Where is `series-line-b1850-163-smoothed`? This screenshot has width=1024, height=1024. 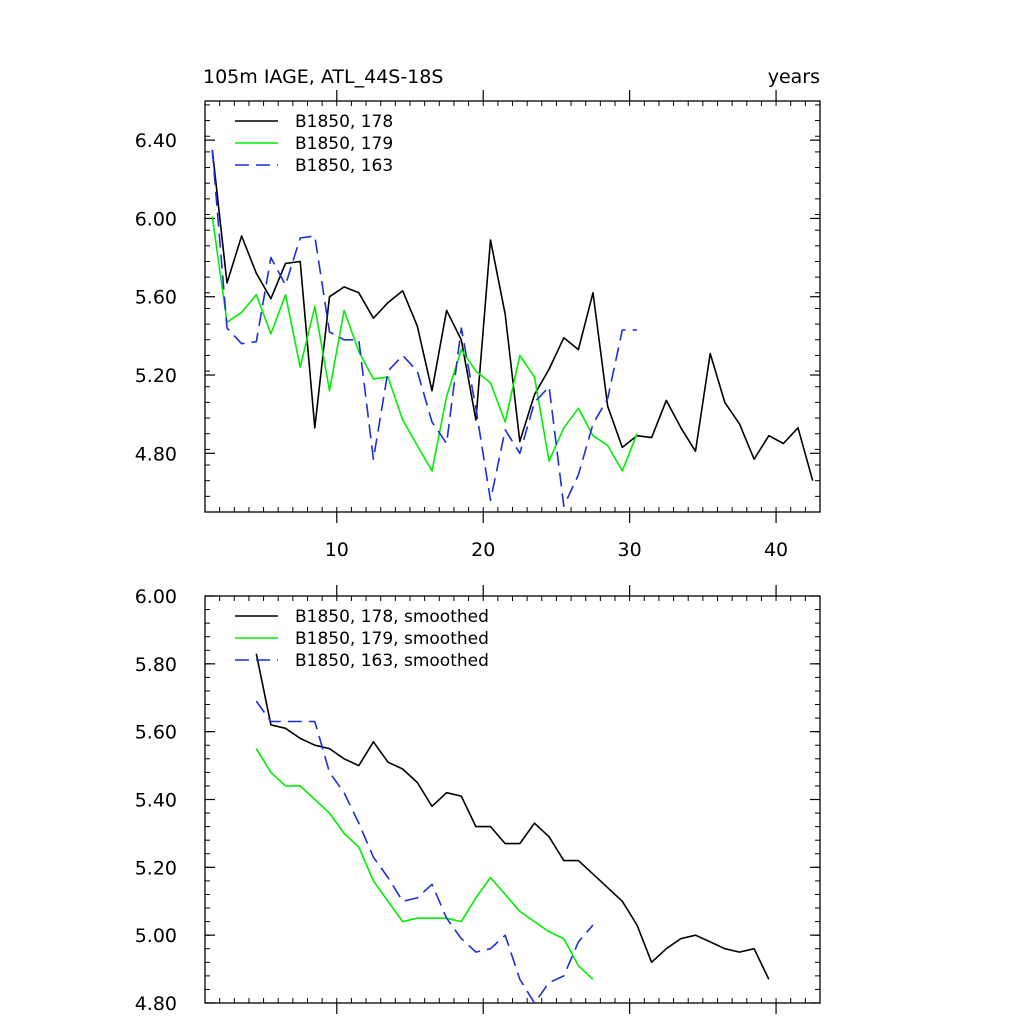
series-line-b1850-163-smoothed is located at coordinates (424, 851).